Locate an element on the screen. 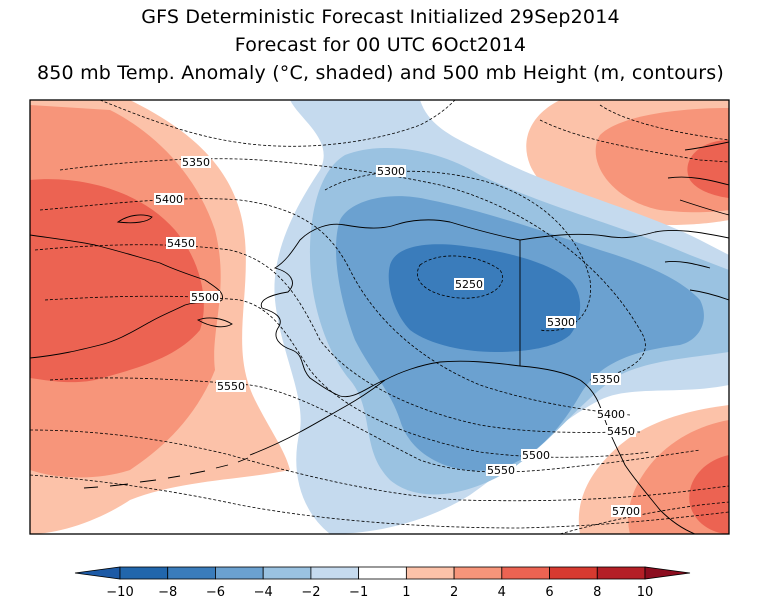 The width and height of the screenshot is (761, 600). svg-text: 5700 is located at coordinates (626, 511).